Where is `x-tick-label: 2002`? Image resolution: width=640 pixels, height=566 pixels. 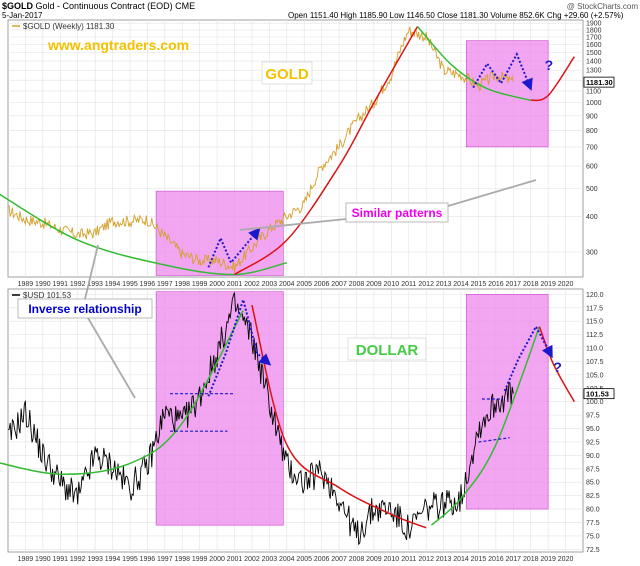
x-tick-label: 2002 is located at coordinates (252, 559).